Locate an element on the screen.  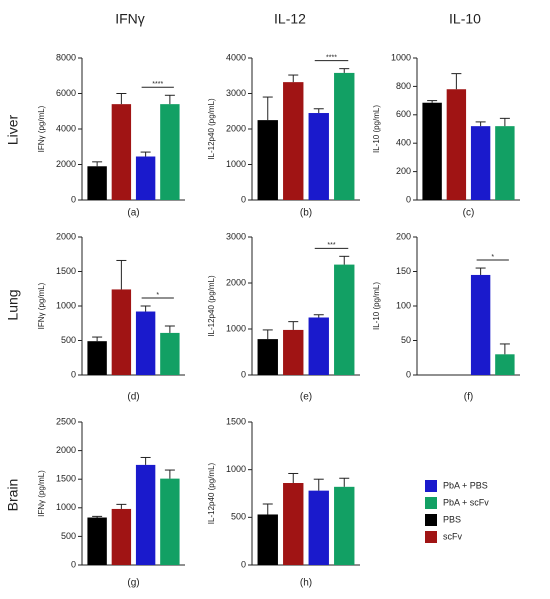
y-tick-label: 800 is located at coordinates (403, 86).